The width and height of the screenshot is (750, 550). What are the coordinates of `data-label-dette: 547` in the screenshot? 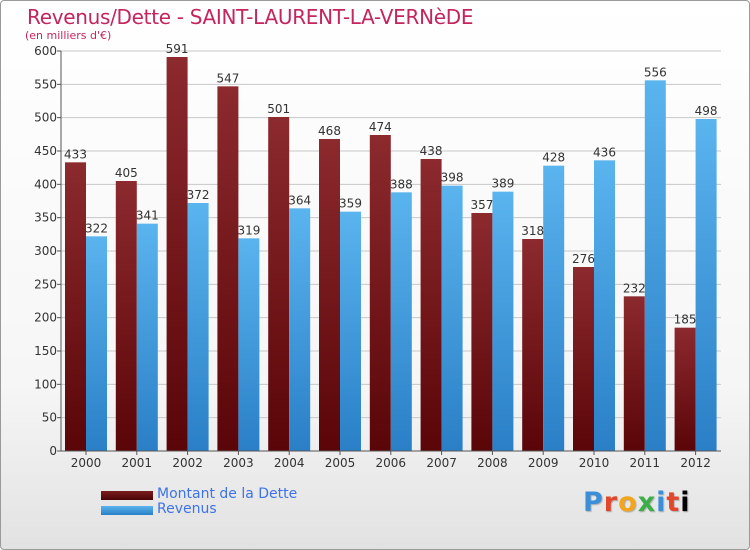 It's located at (227, 78).